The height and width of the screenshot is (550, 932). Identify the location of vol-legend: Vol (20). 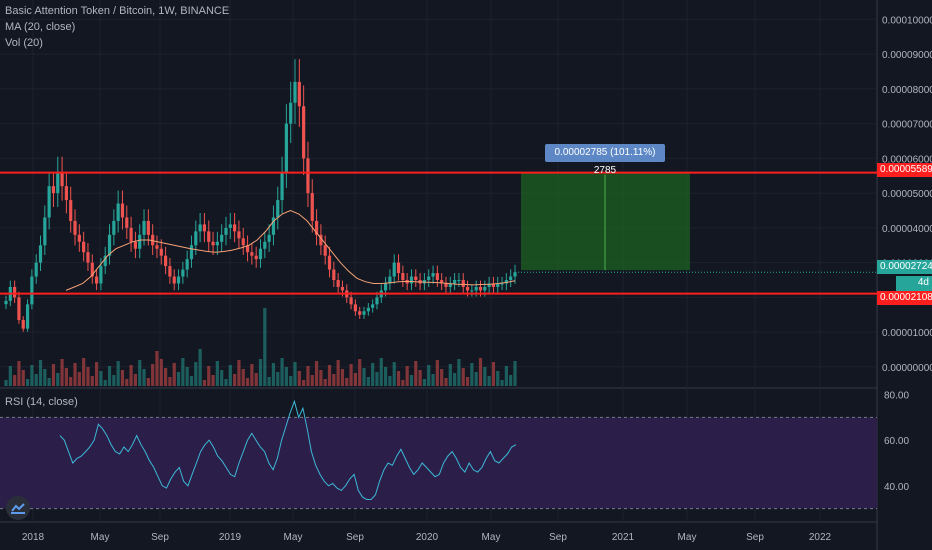
(24, 43).